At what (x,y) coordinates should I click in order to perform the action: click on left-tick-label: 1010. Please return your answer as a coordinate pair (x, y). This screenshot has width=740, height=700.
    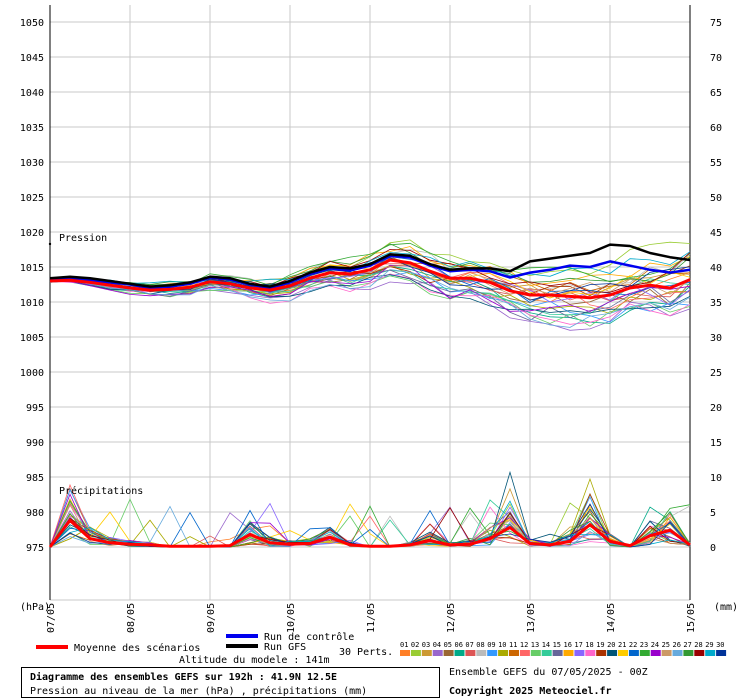
    Looking at the image, I should click on (32, 303).